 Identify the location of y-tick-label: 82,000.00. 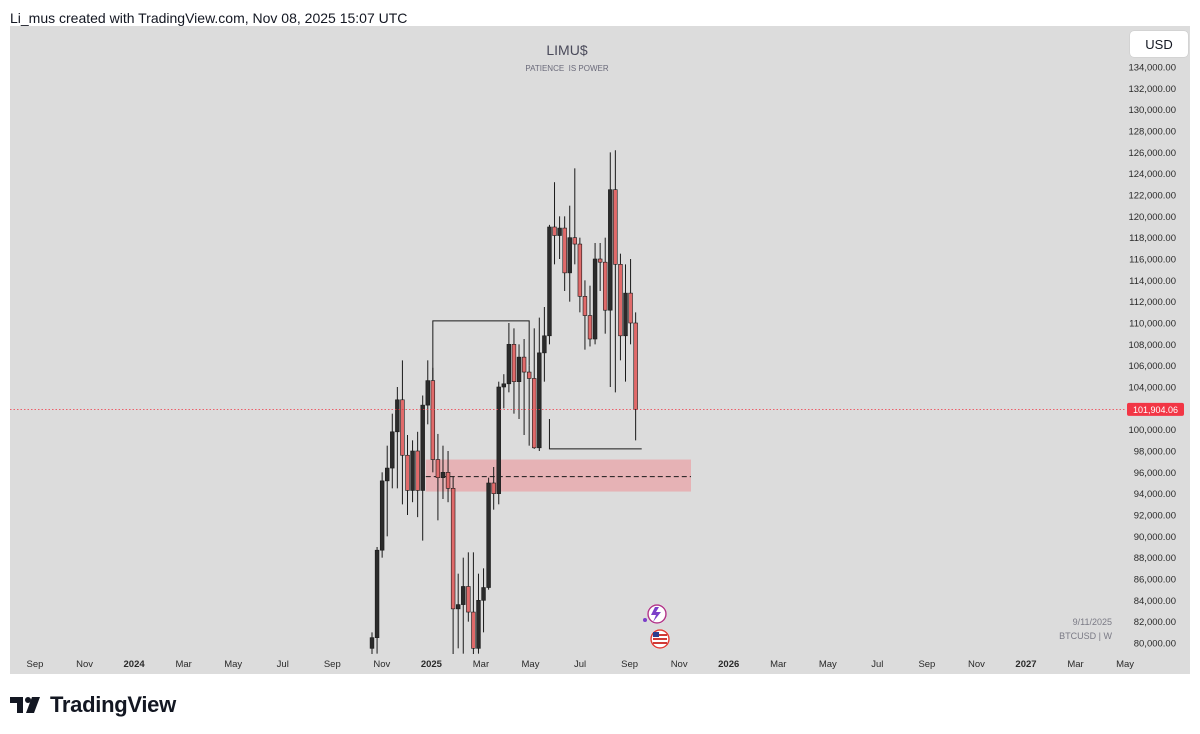
(1155, 622).